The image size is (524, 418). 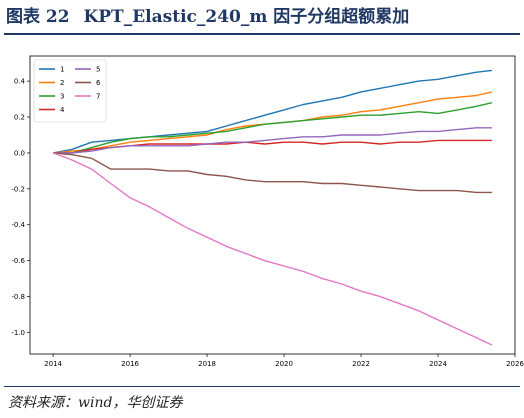 What do you see at coordinates (98, 83) in the screenshot?
I see `legend-label-6: 6` at bounding box center [98, 83].